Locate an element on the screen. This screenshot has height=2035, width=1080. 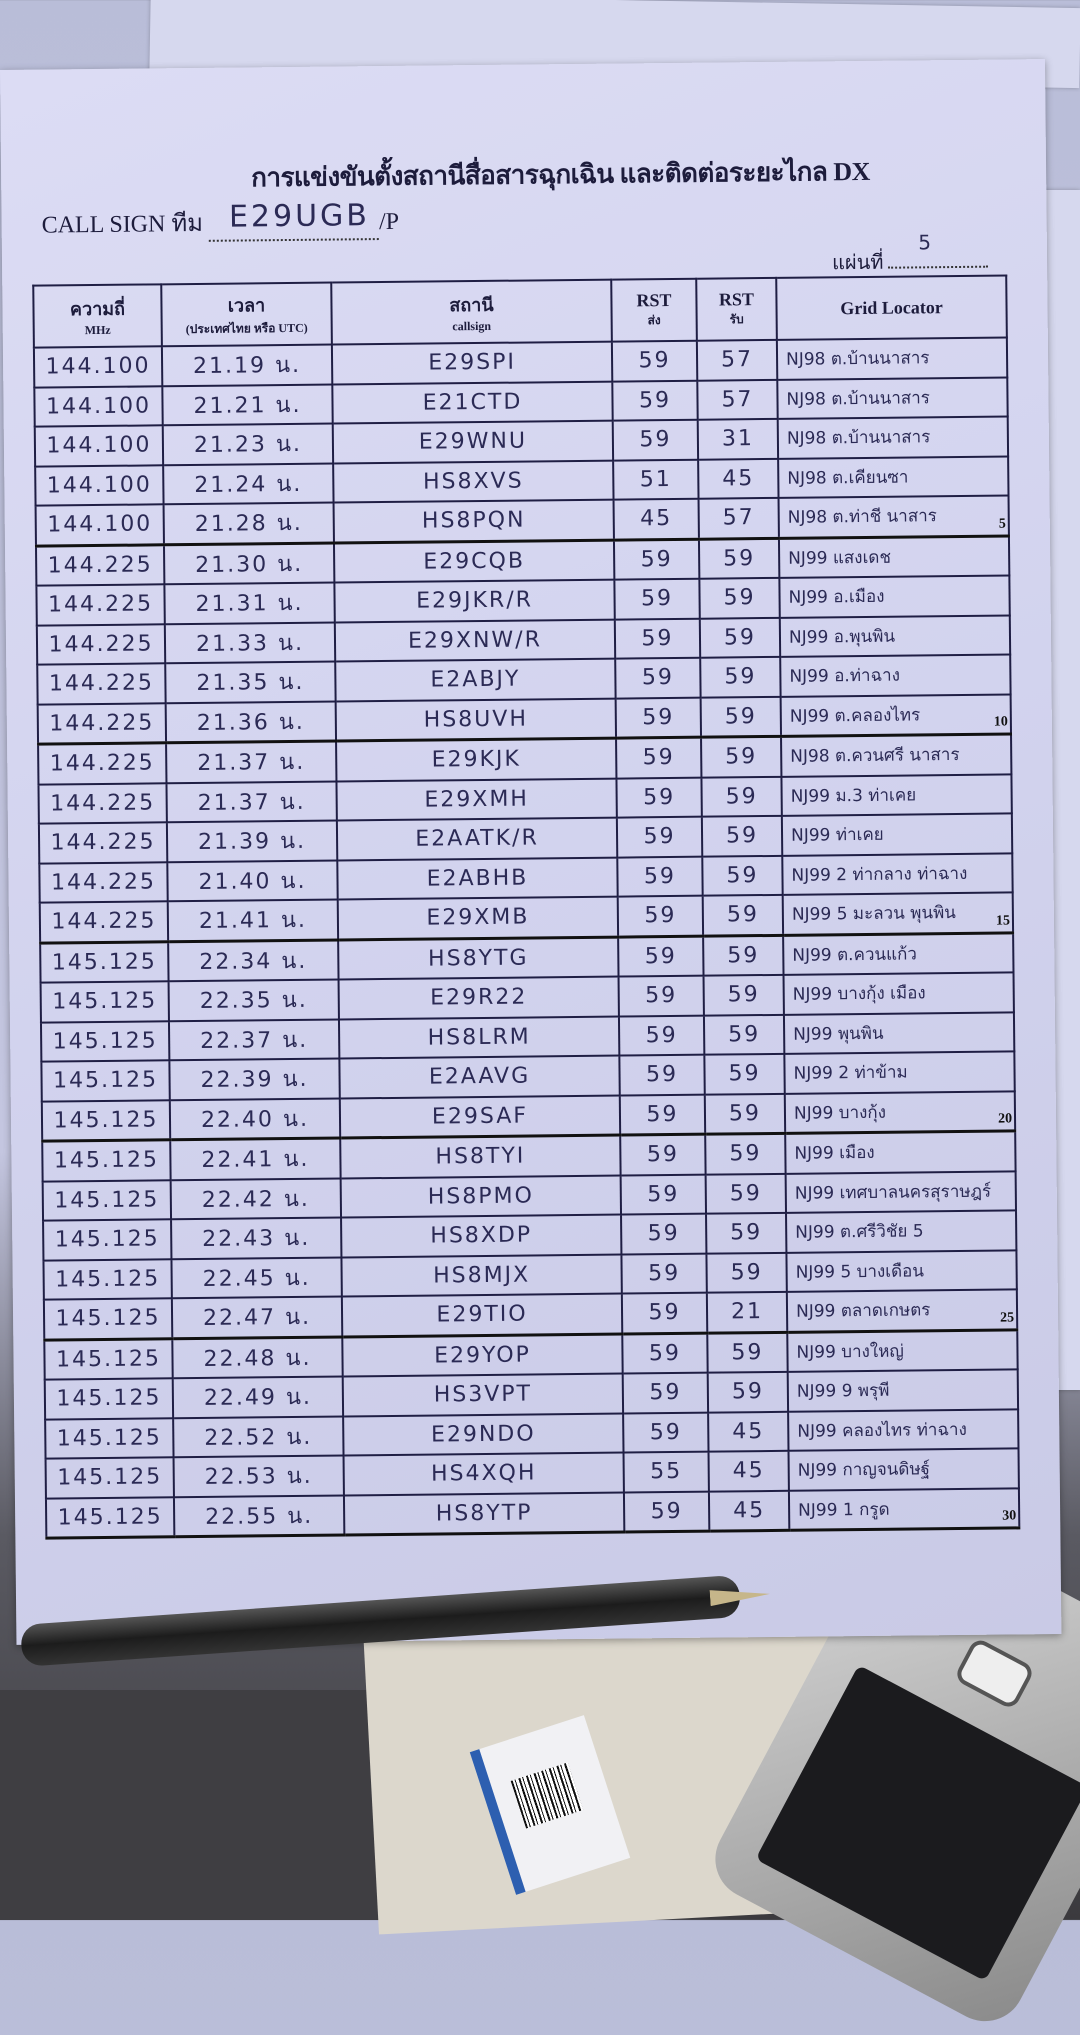
cell-rst-recv: 21 is located at coordinates (747, 1312).